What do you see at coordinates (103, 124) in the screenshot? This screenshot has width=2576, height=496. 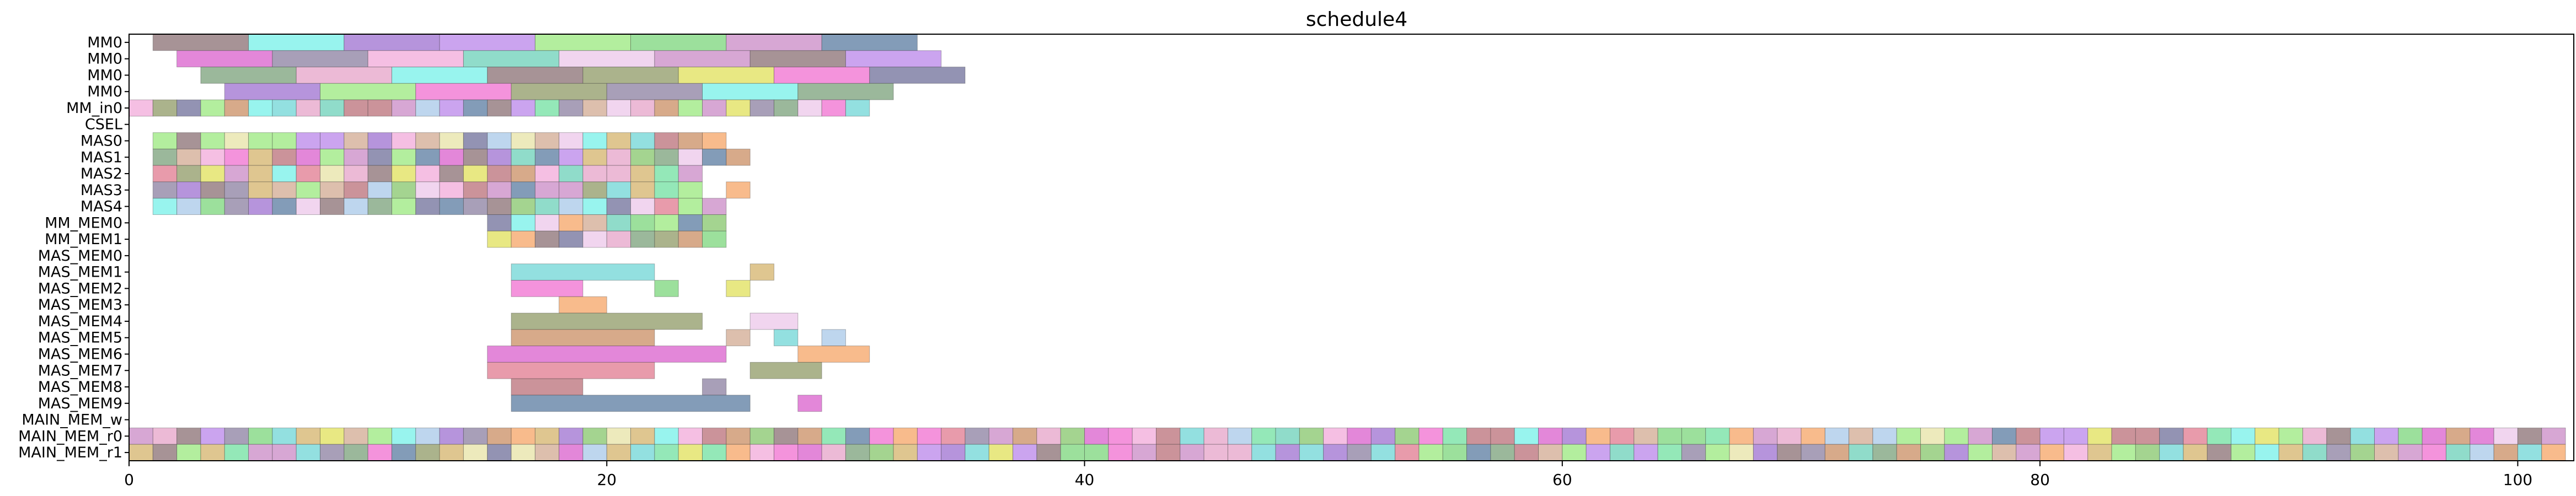 I see `y-tick-label: CSEL` at bounding box center [103, 124].